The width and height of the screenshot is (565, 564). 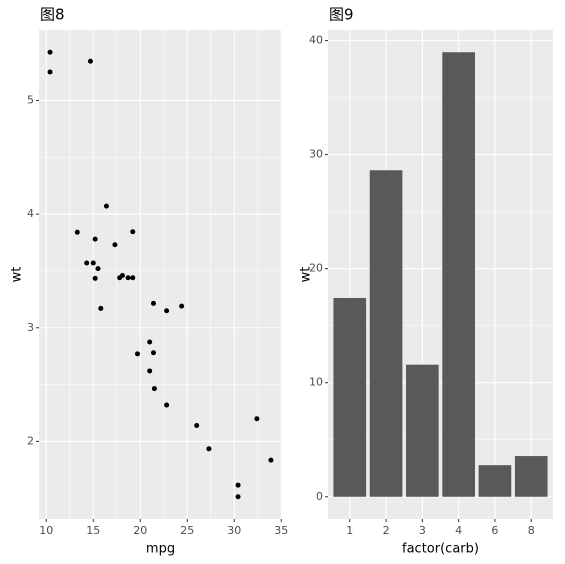 What do you see at coordinates (234, 530) in the screenshot?
I see `x-tick-label: 30` at bounding box center [234, 530].